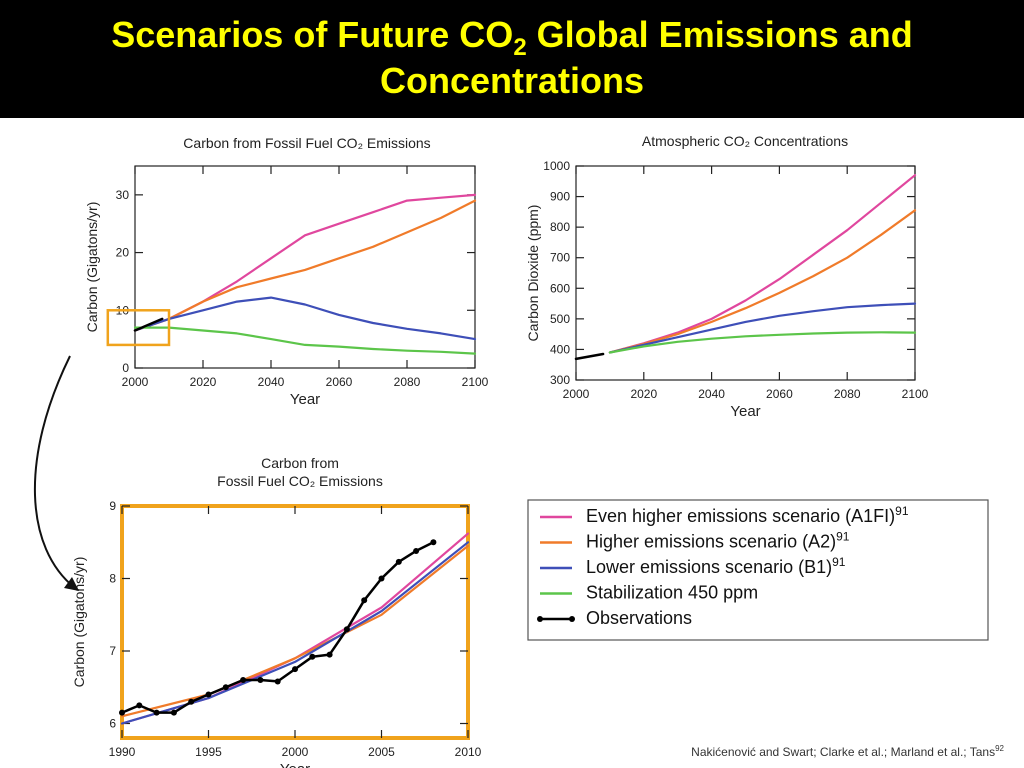 This screenshot has width=1024, height=768. What do you see at coordinates (556, 166) in the screenshot?
I see `y-tick-label: 1000` at bounding box center [556, 166].